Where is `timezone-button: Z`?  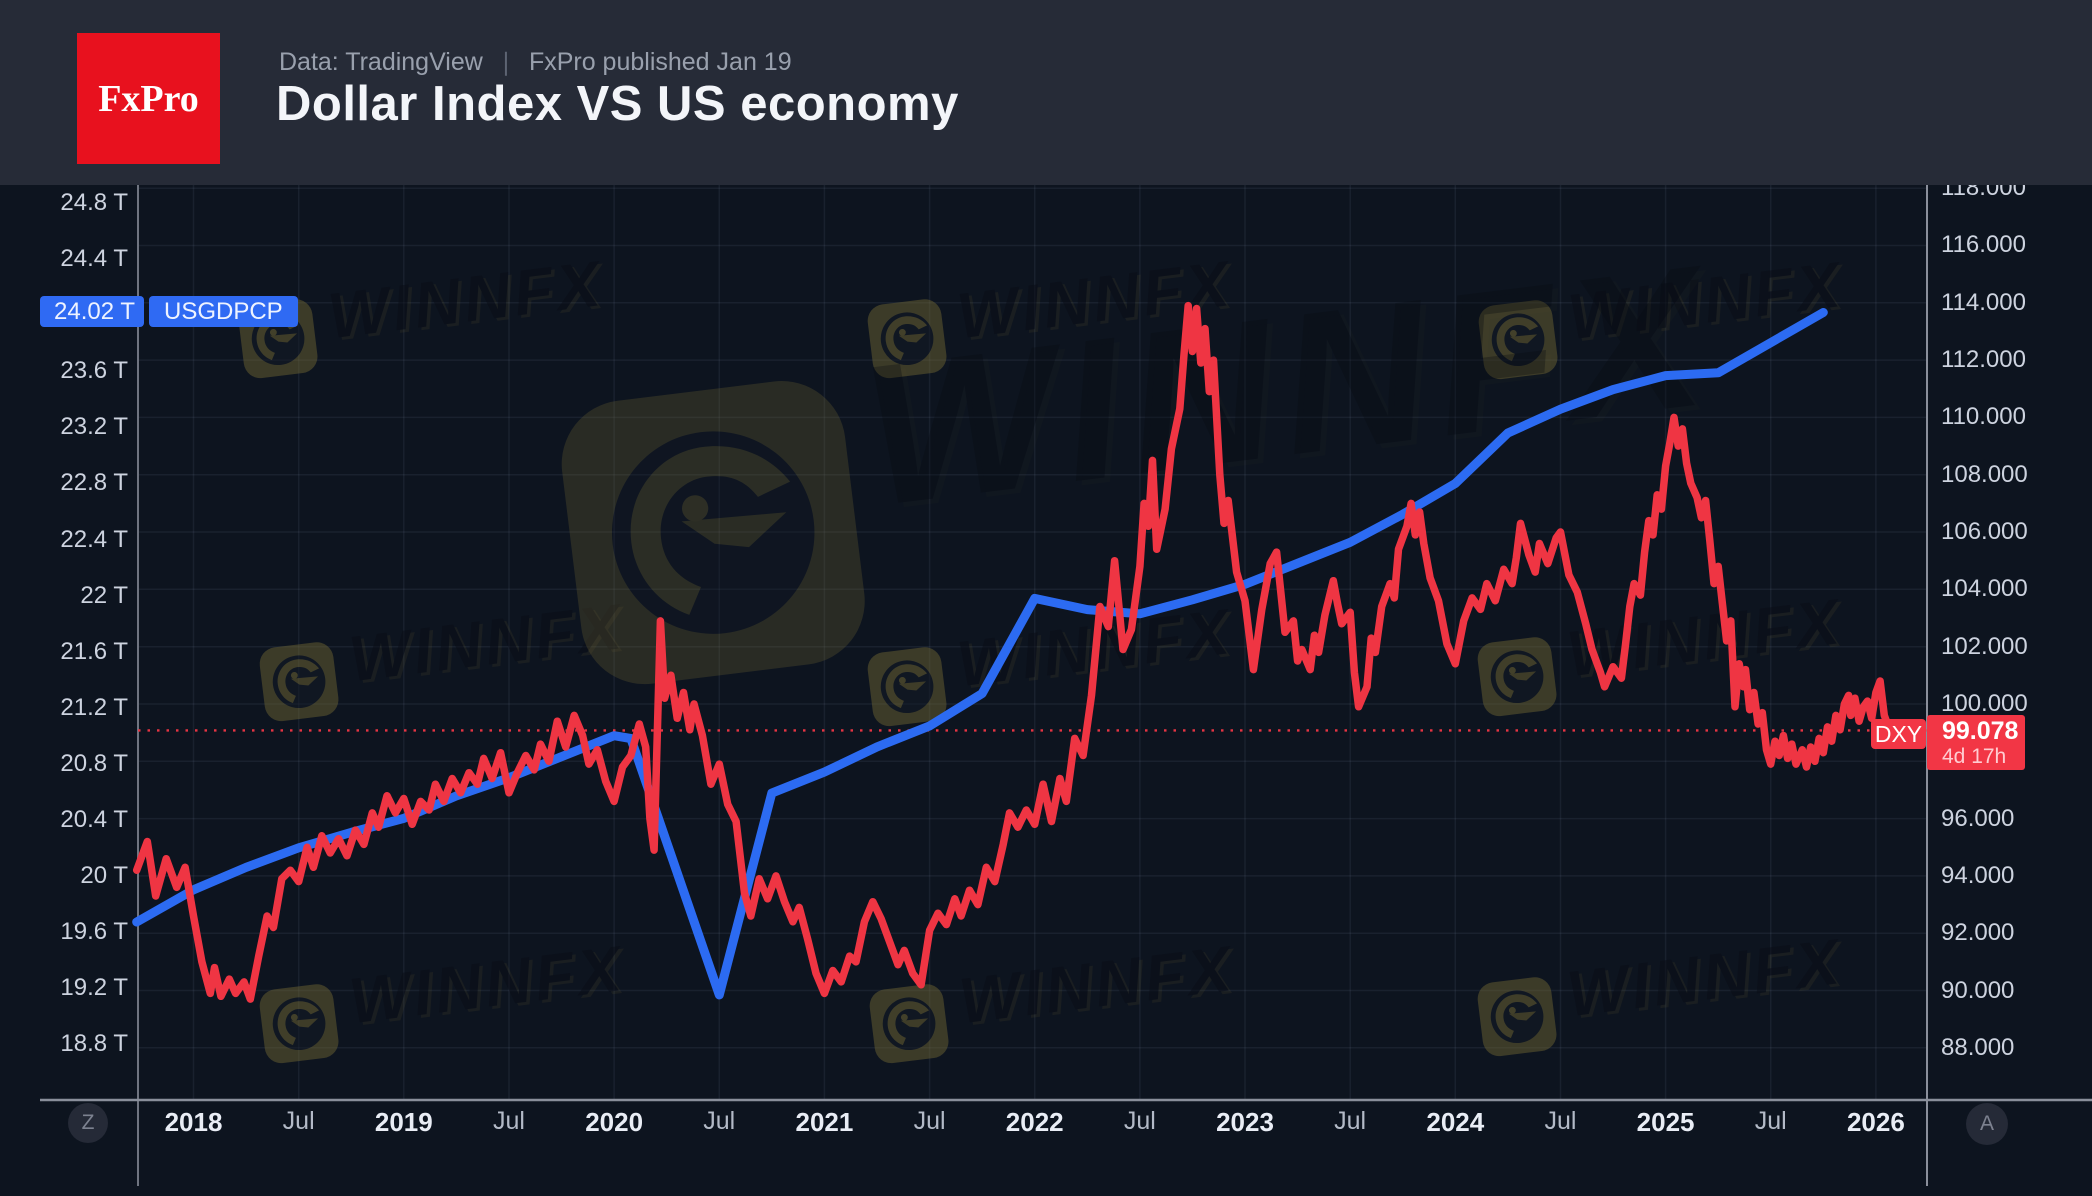 timezone-button: Z is located at coordinates (88, 1123).